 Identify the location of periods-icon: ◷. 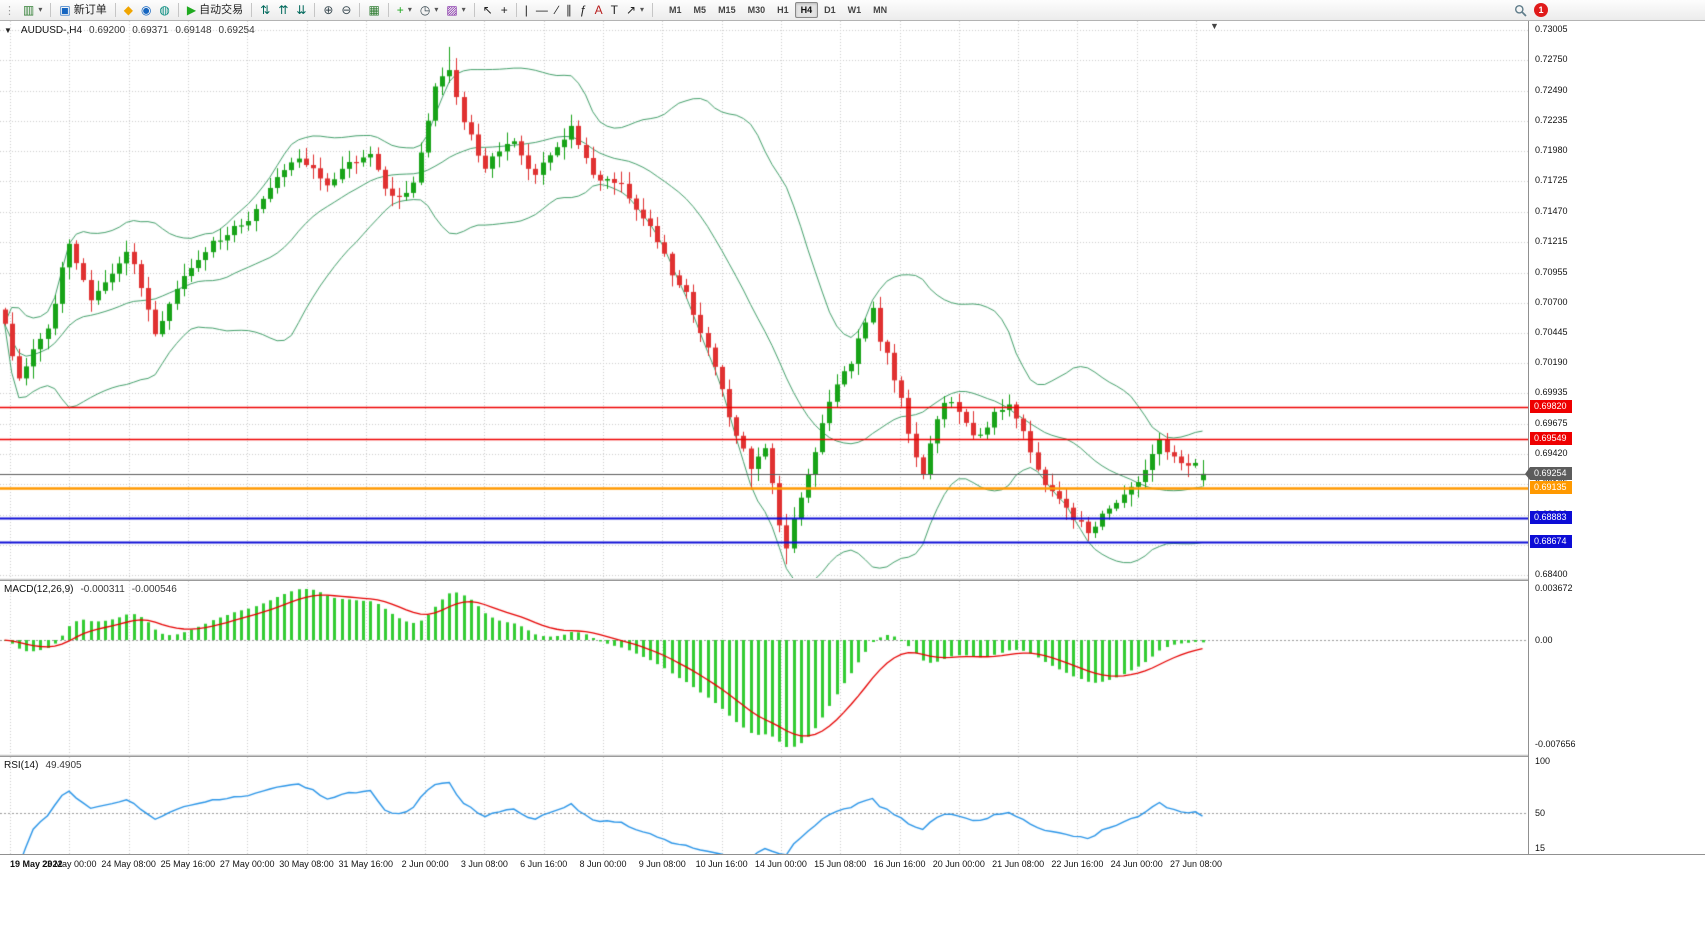
(425, 10).